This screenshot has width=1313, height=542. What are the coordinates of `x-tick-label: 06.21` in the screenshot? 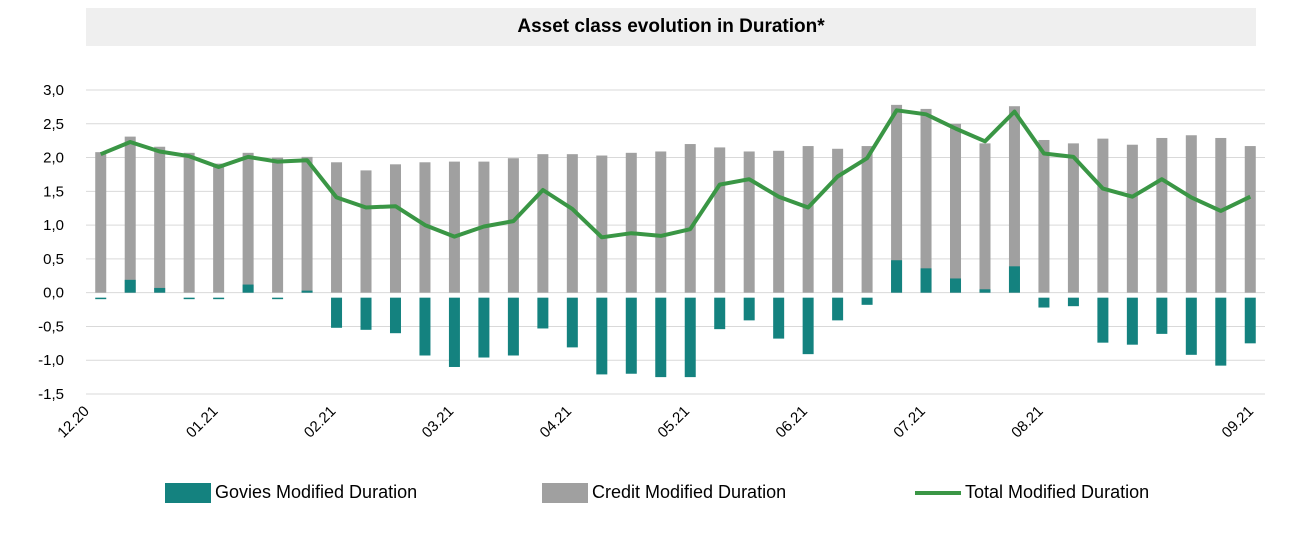 It's located at (791, 422).